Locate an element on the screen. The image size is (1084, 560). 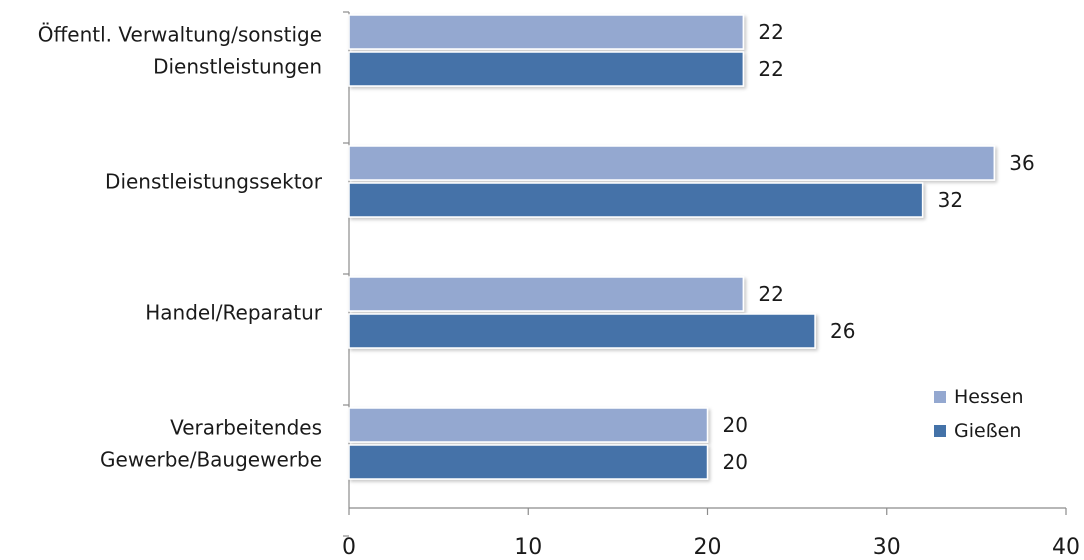
category-label: Dienstleistungssektor is located at coordinates (214, 182).